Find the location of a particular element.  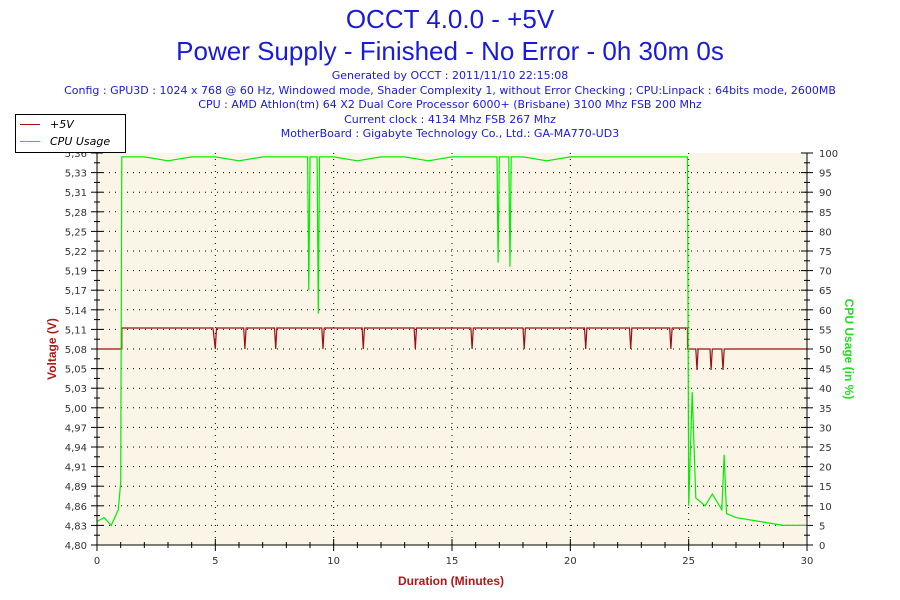

x-tick-label: 25 is located at coordinates (688, 561).